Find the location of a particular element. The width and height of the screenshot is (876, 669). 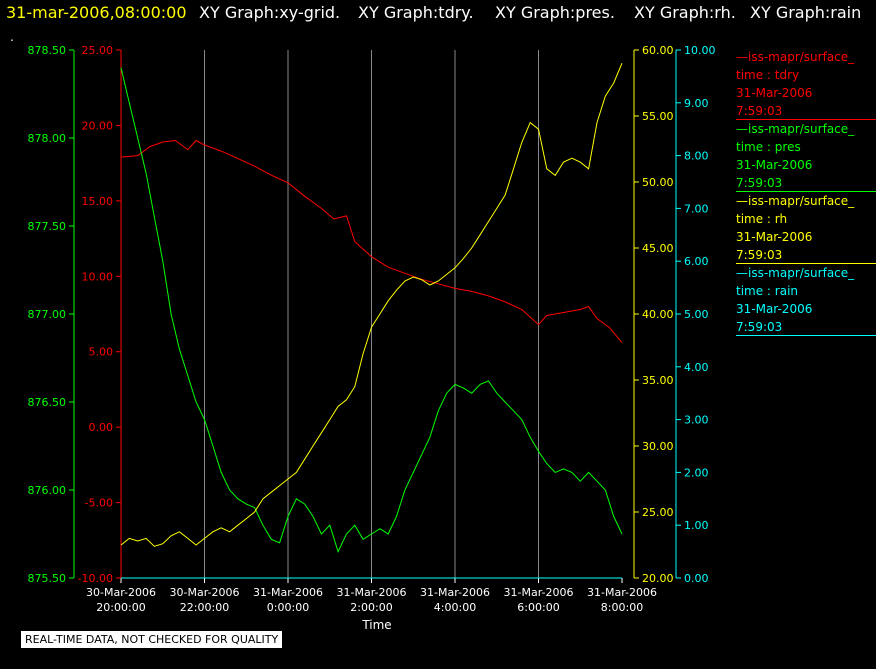

x-axis-label: Time is located at coordinates (377, 625).